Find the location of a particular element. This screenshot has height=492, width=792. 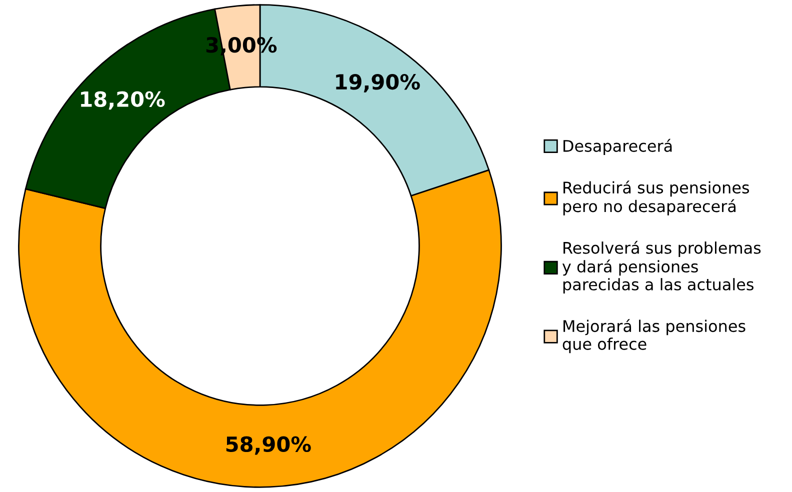

legend-label: Desaparecerá is located at coordinates (618, 147).